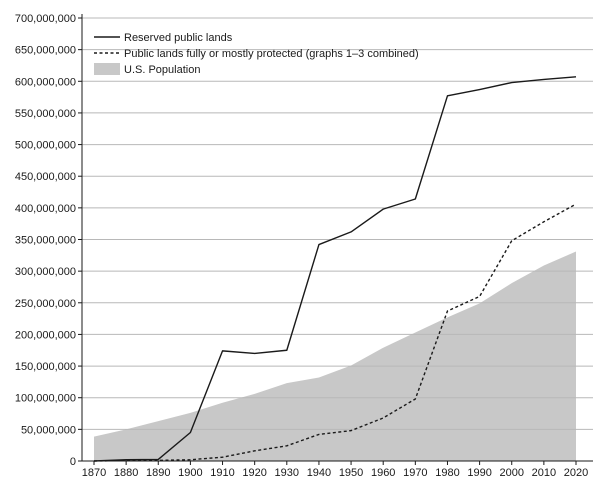  Describe the element at coordinates (126, 473) in the screenshot. I see `x-tick-label: 1880` at that location.